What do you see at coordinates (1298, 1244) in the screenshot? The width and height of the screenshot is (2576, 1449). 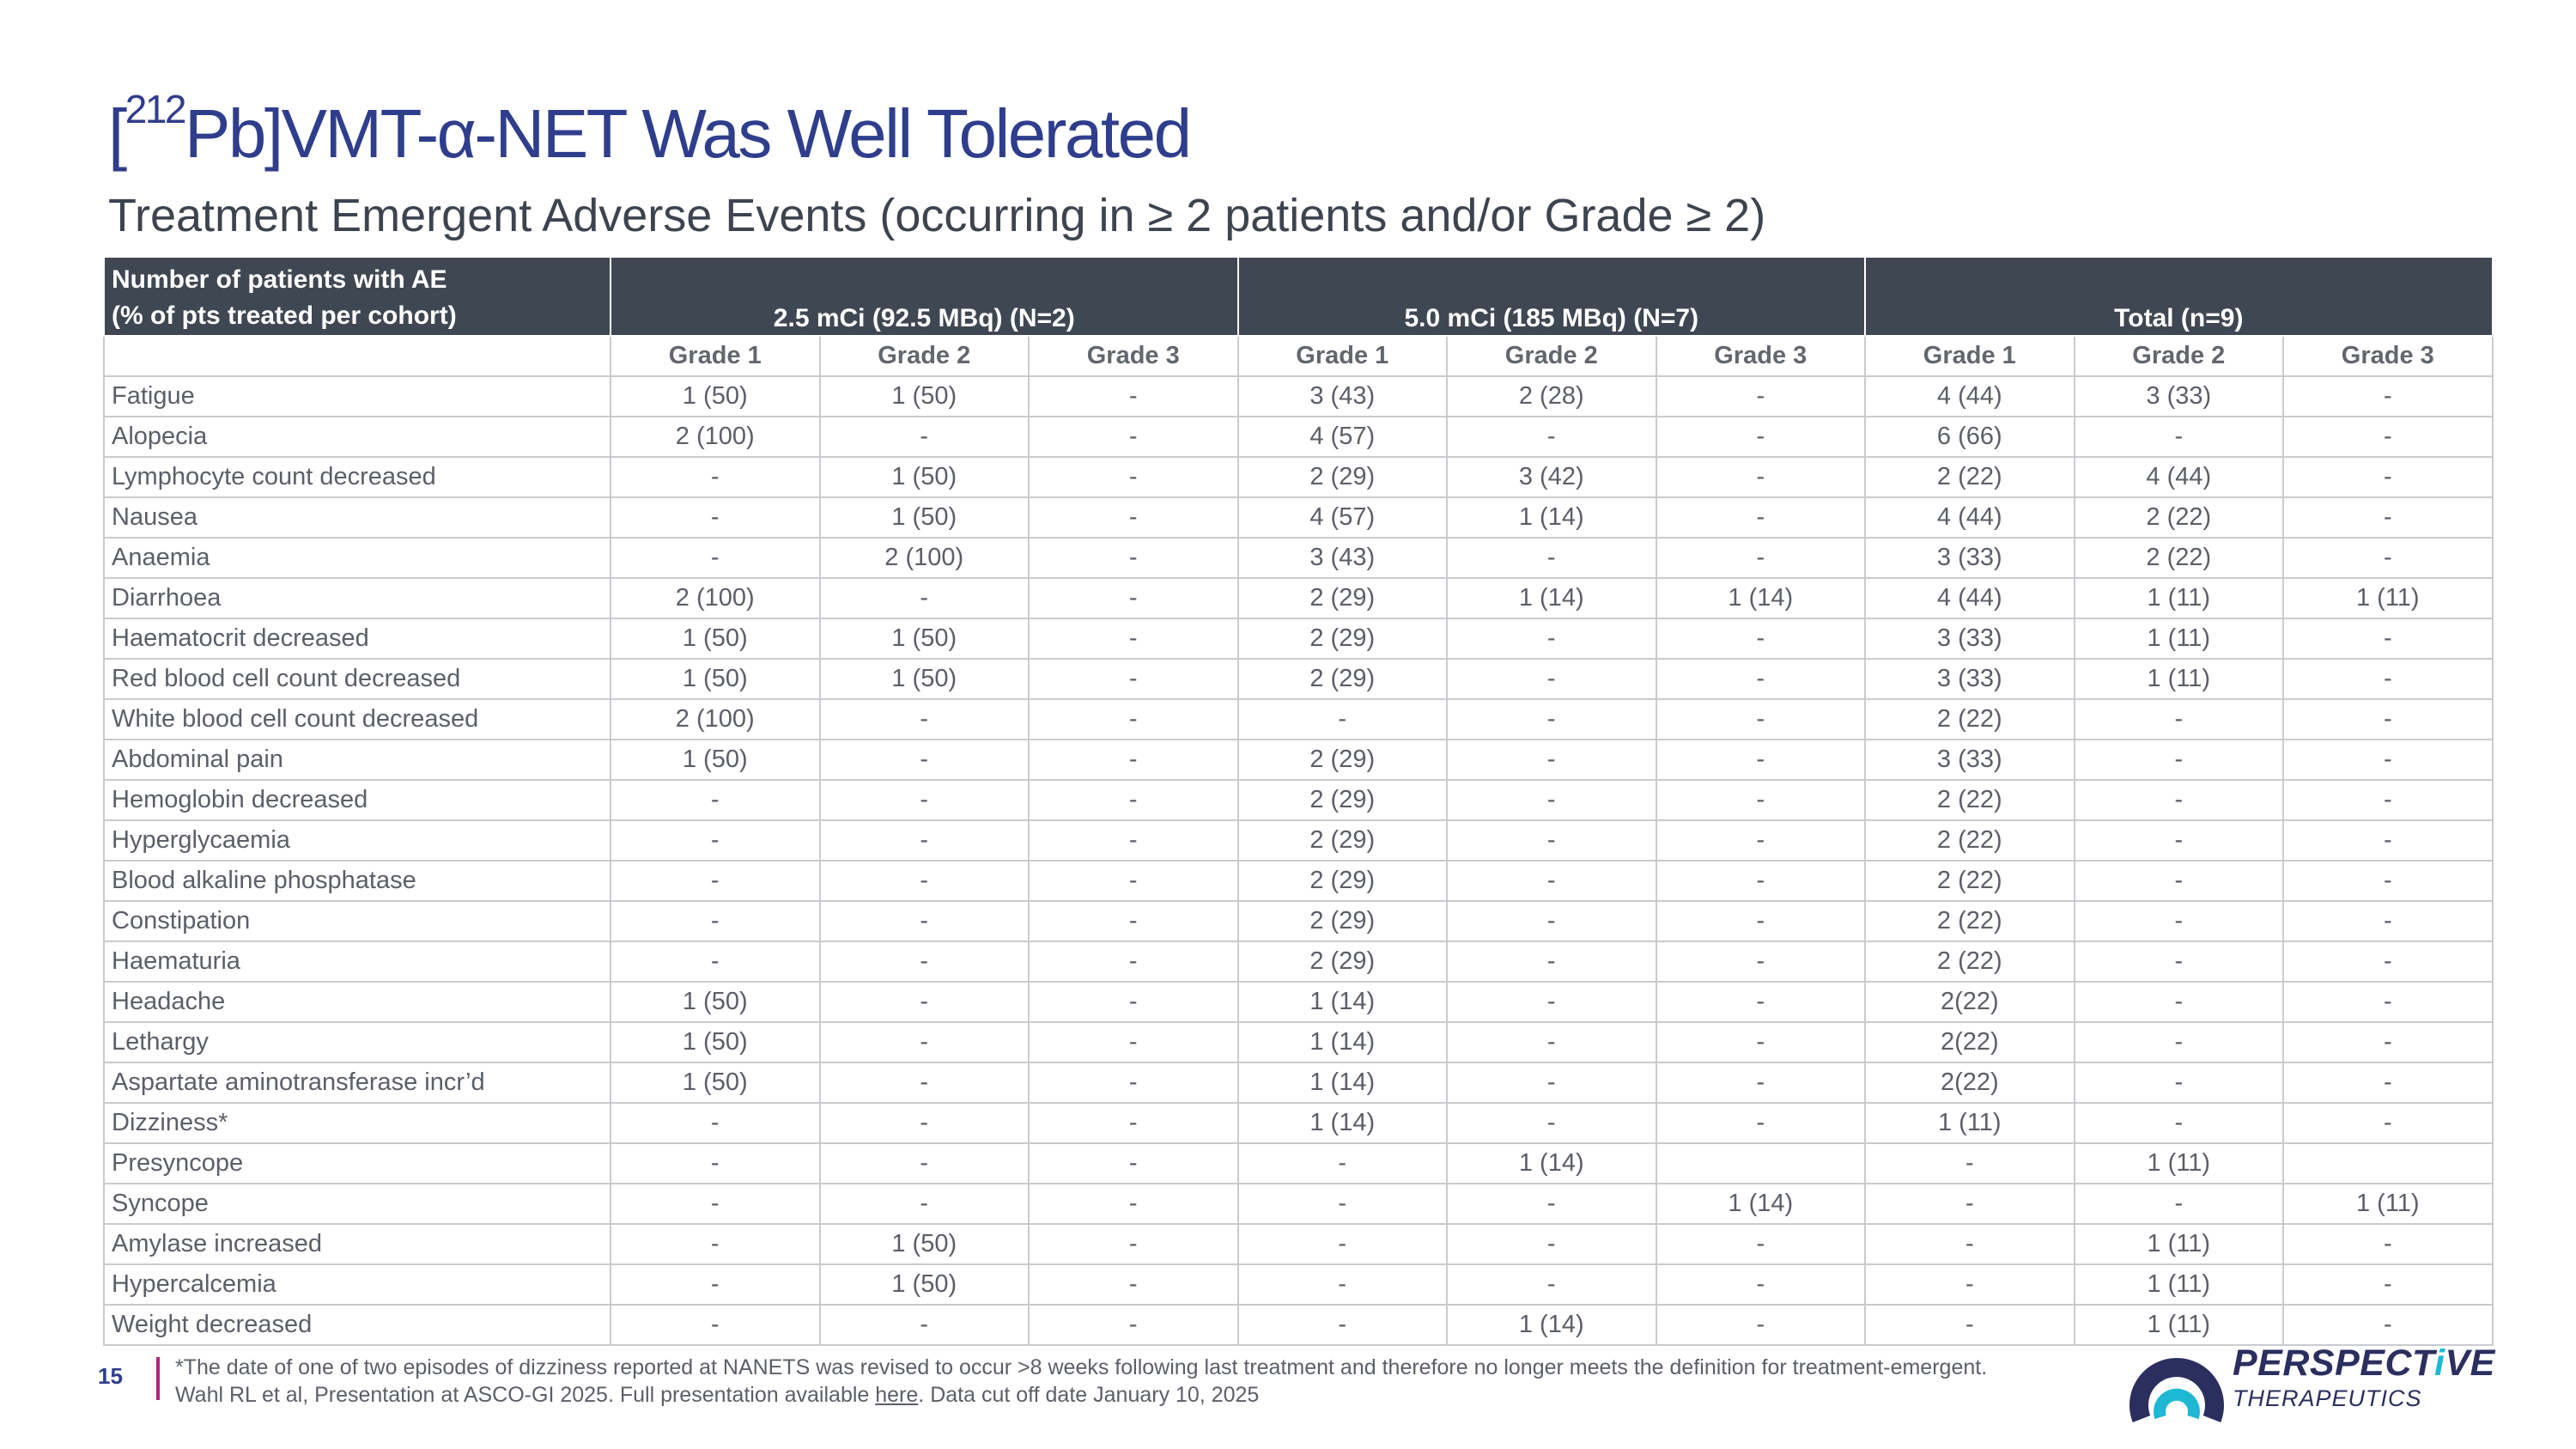 I see `table-row: Amylase increased -1 (50) - - - - -1 (11) -` at bounding box center [1298, 1244].